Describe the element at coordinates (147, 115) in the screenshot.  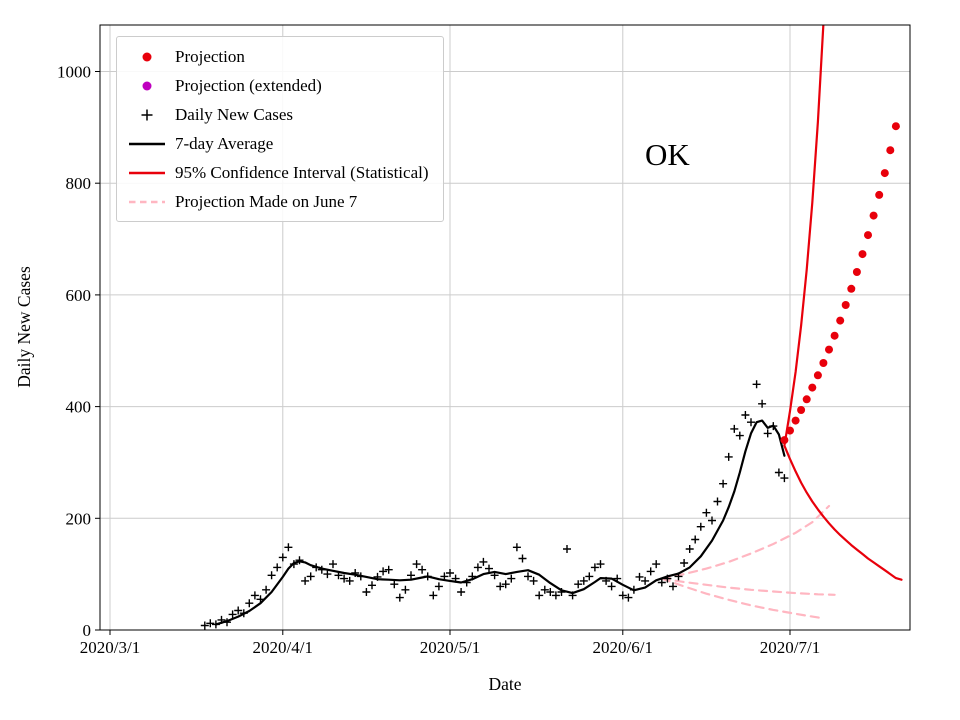
I see `plus-marker-icon` at that location.